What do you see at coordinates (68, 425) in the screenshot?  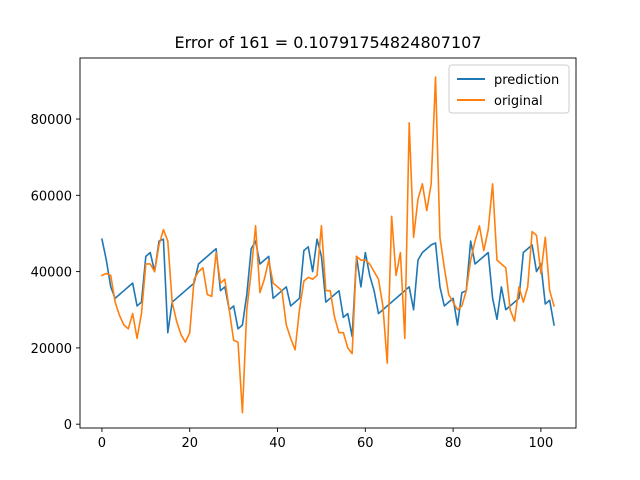 I see `y-tick-label: 0` at bounding box center [68, 425].